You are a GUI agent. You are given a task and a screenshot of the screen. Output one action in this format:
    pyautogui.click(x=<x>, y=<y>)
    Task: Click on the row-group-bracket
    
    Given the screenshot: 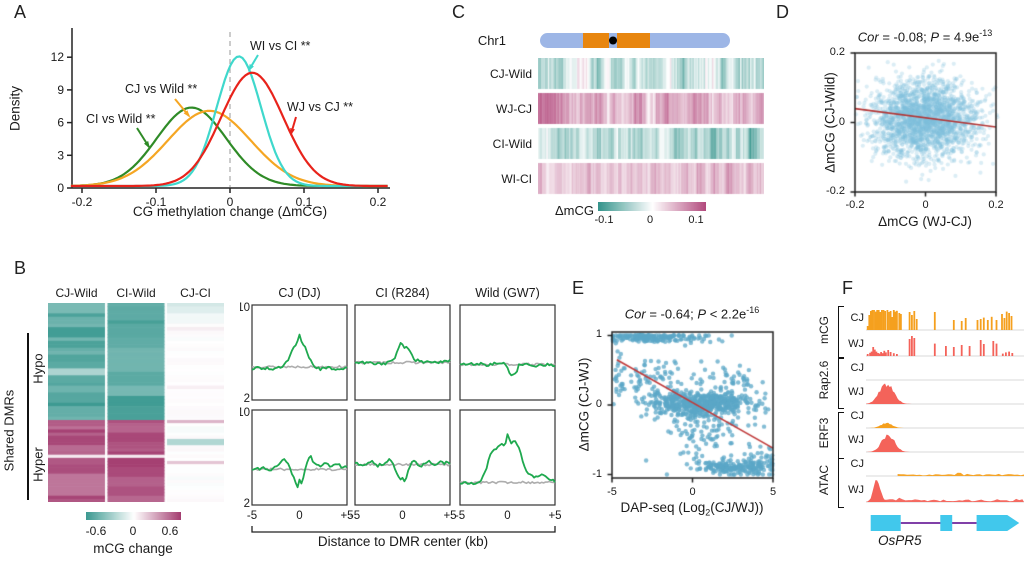 What is the action you would take?
    pyautogui.click(x=28, y=416)
    